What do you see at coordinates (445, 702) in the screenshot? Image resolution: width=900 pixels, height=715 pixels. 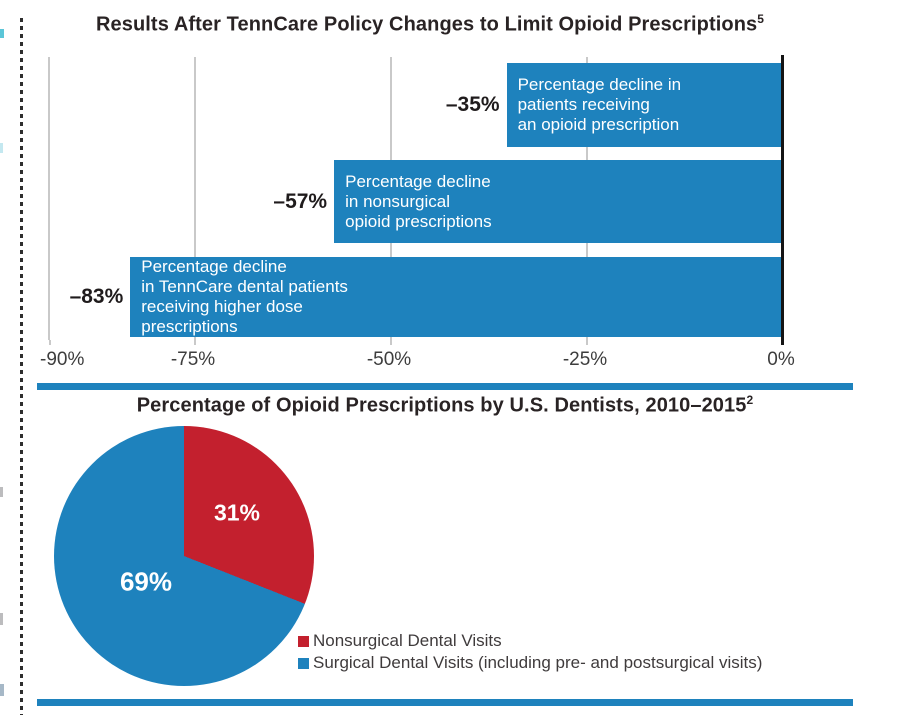 I see `section-divider-bottom` at bounding box center [445, 702].